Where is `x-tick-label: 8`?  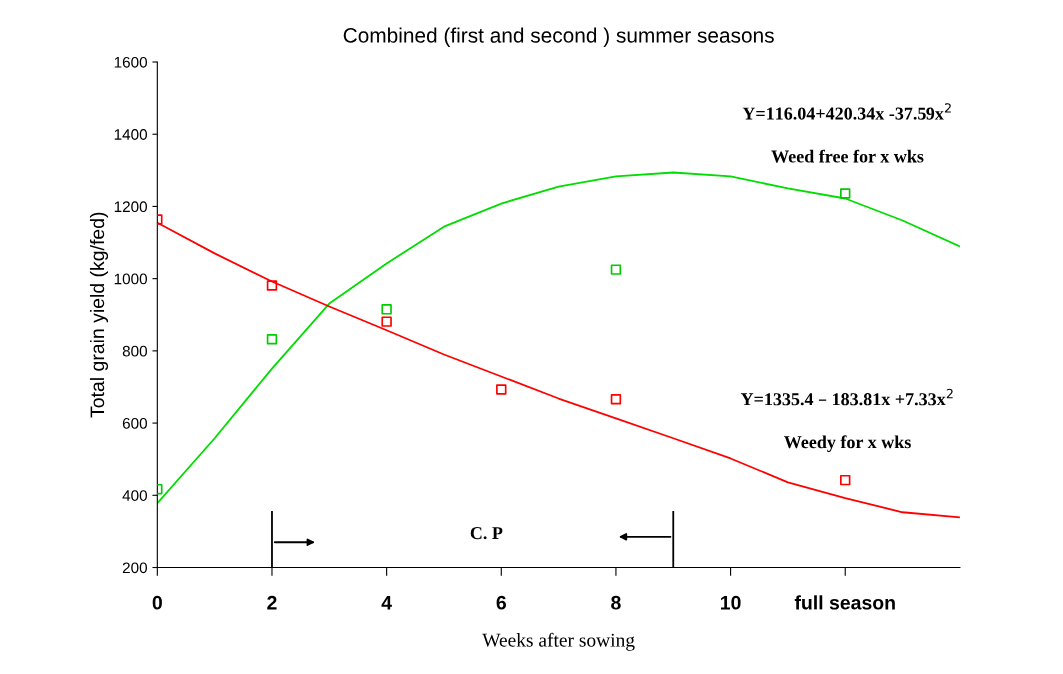
x-tick-label: 8 is located at coordinates (616, 602).